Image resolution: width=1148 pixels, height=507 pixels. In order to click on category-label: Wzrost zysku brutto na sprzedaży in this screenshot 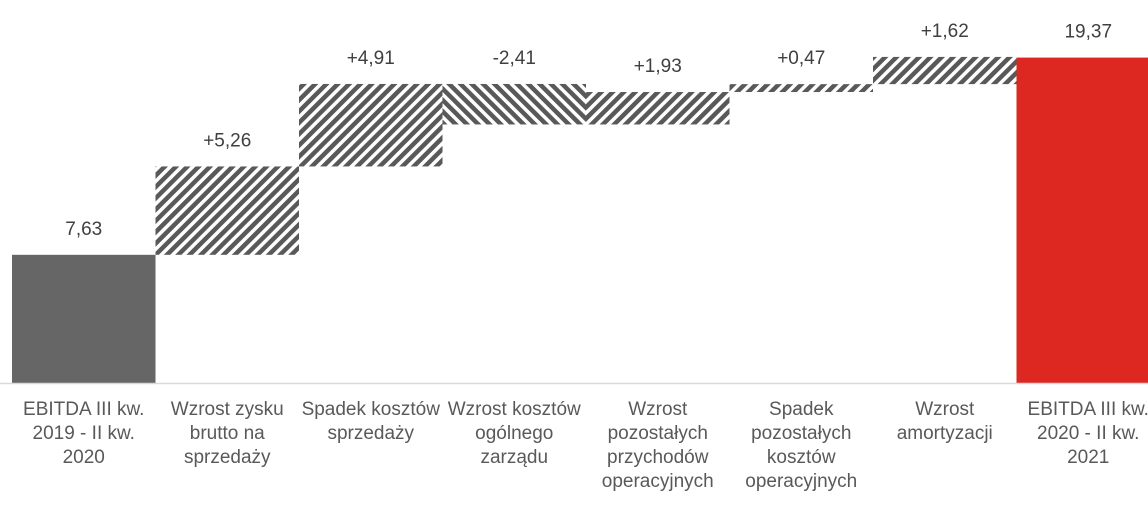, I will do `click(227, 433)`.